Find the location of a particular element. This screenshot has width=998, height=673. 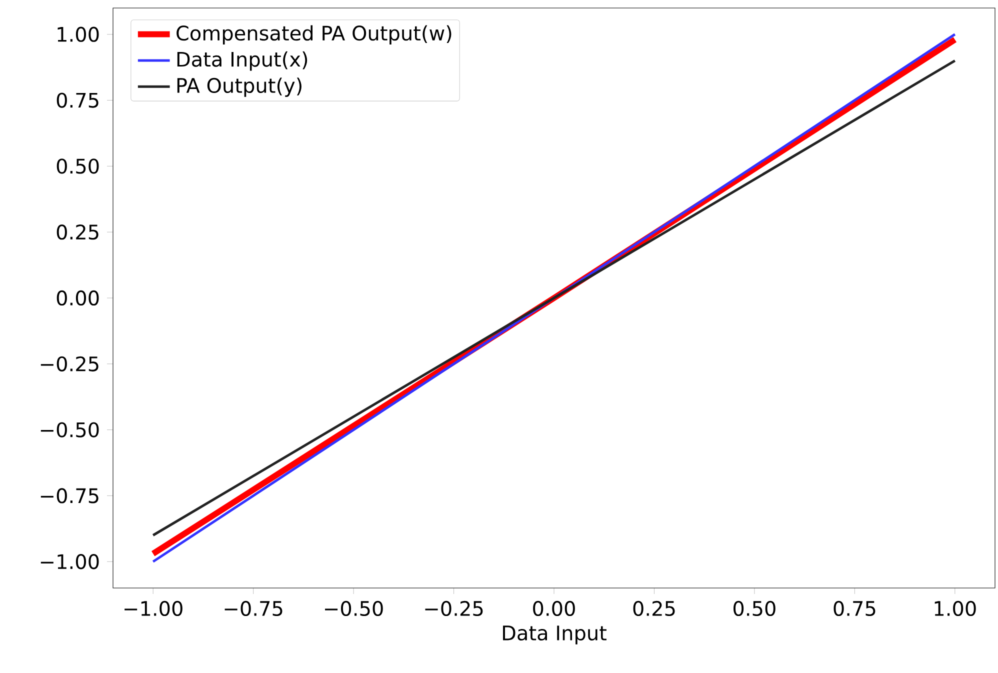

y-tick-label: 0.25 is located at coordinates (77, 232).